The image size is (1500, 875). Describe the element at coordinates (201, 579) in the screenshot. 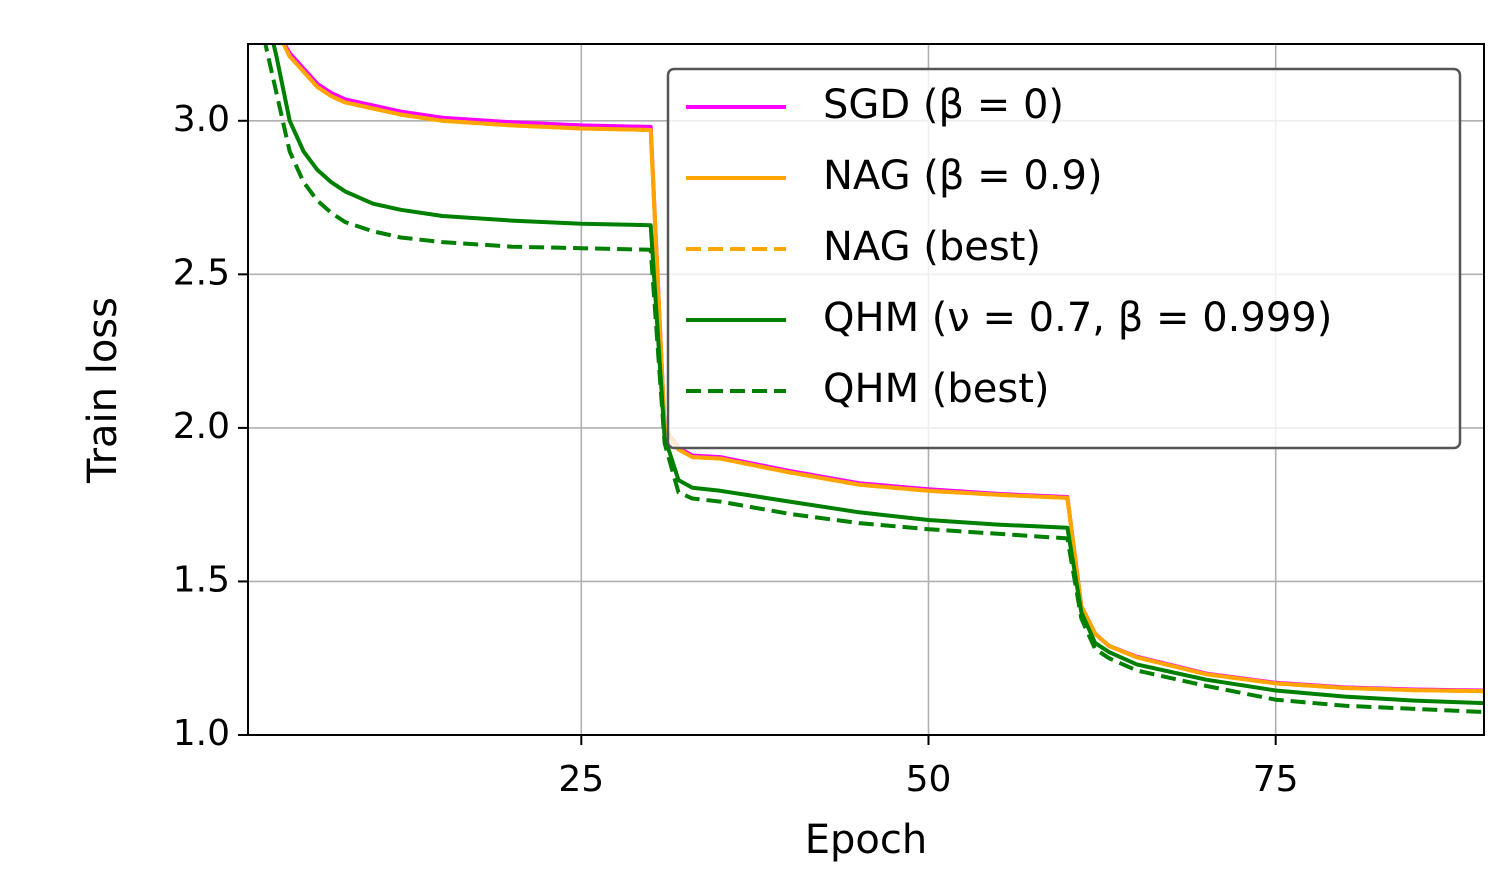

I see `y-tick-label: 1.5` at that location.